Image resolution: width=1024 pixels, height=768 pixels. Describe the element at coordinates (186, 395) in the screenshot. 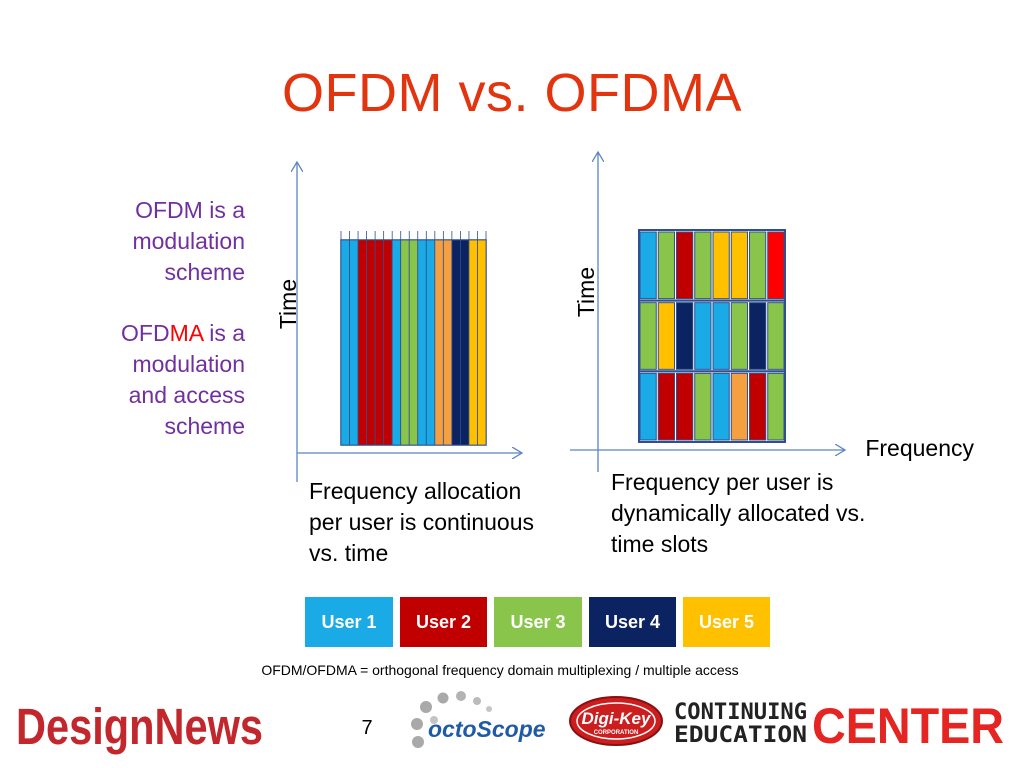

I see `ofdma-description-line: and access` at that location.